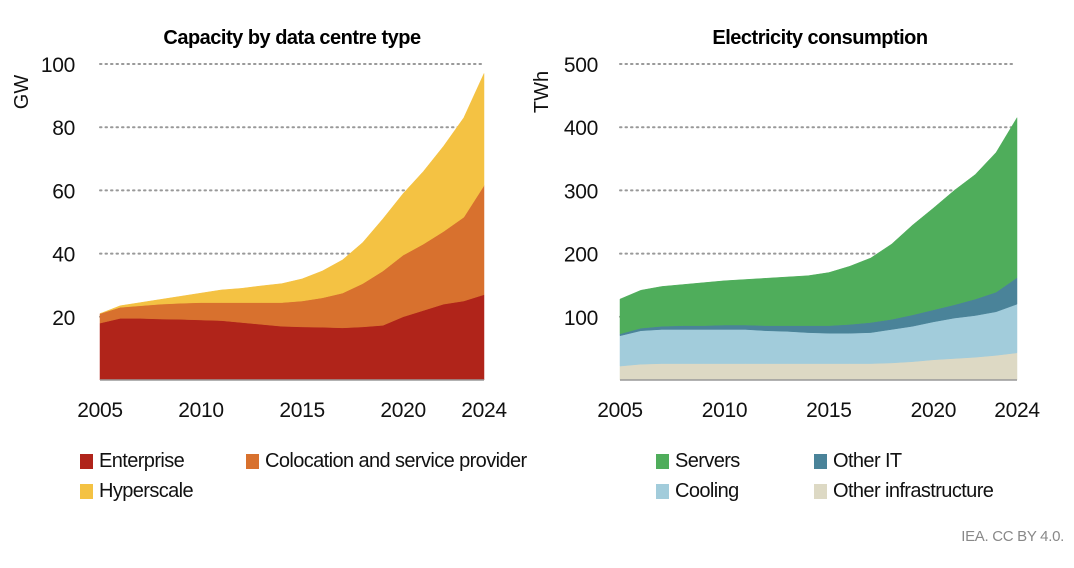 The width and height of the screenshot is (1074, 568). I want to click on legend-label: Enterprise, so click(142, 461).